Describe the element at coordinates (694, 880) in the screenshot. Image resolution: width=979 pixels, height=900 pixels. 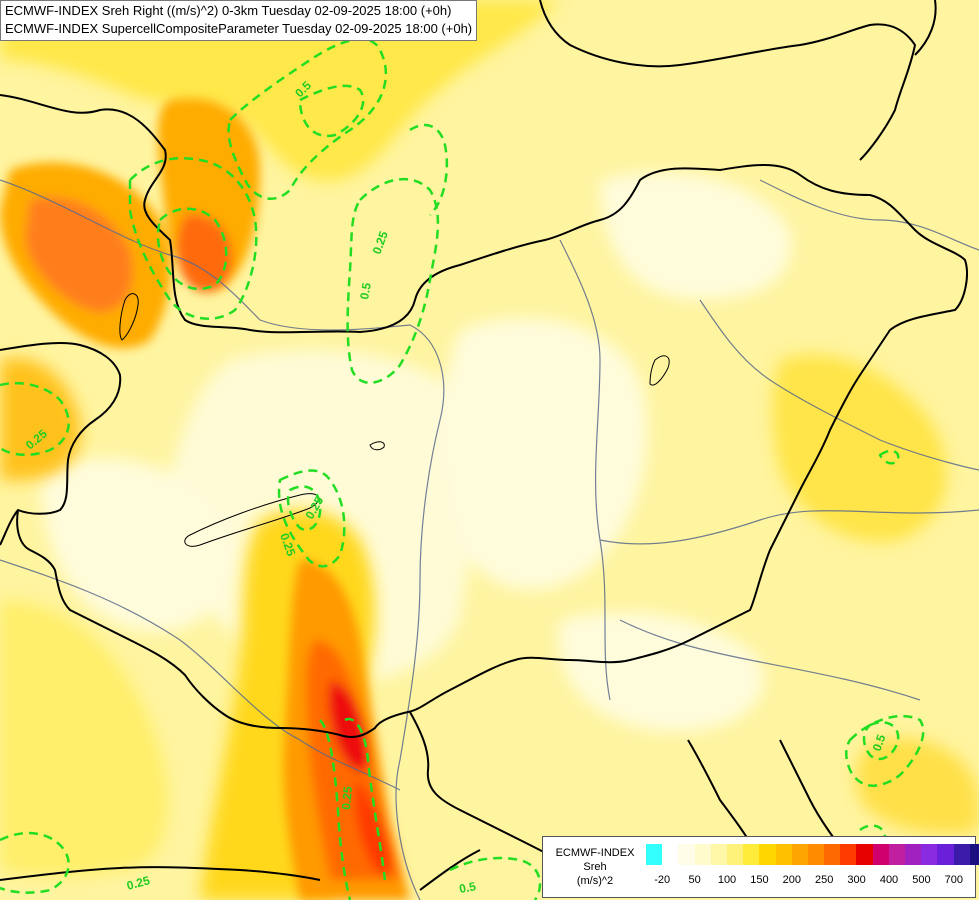
I see `legend-tick-label: 50` at that location.